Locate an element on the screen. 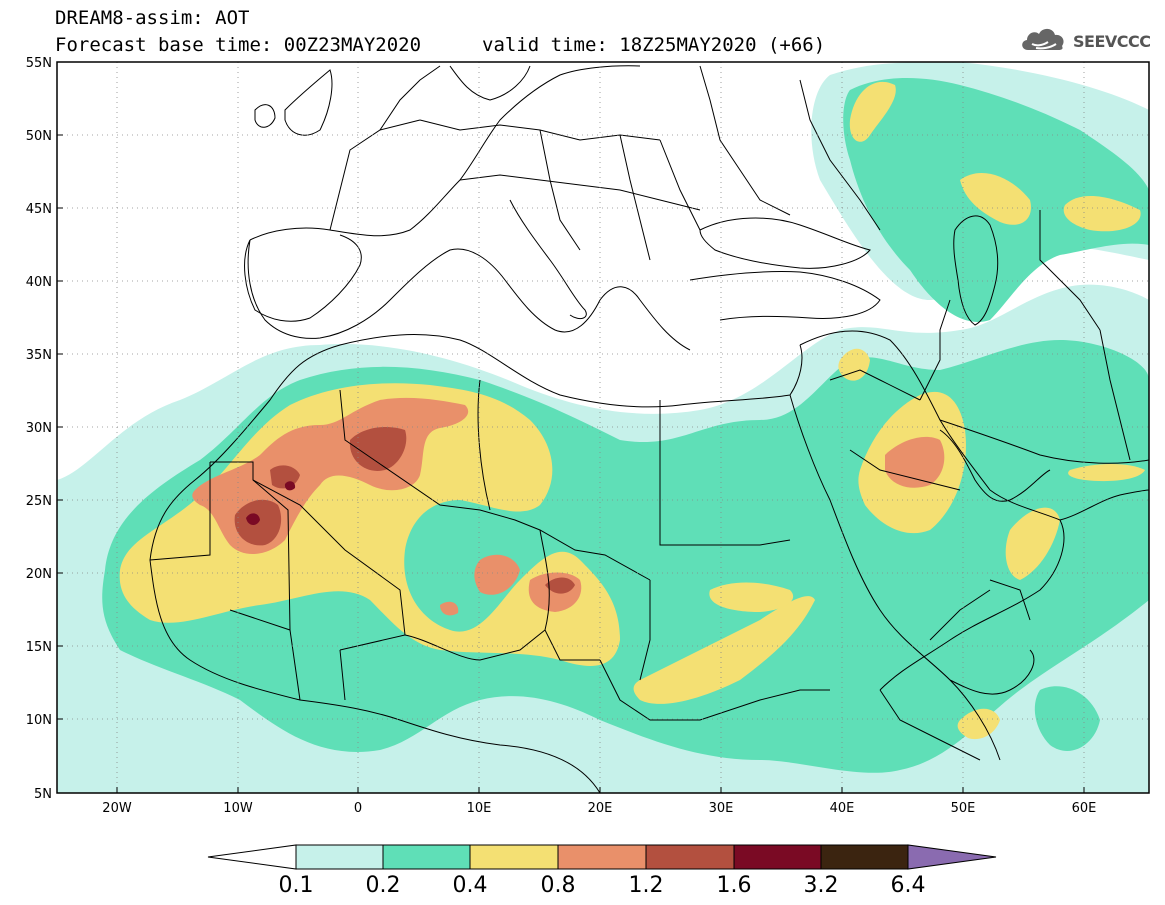 Image resolution: width=1165 pixels, height=905 pixels. map-title: DREAM8-assim: AOT is located at coordinates (152, 18).